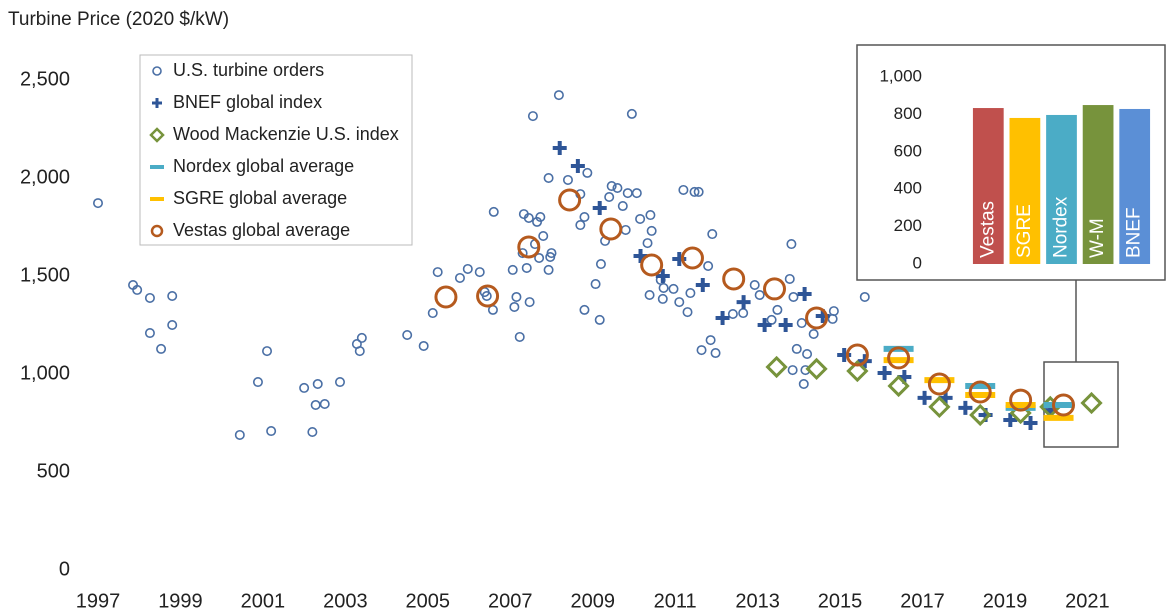 Image resolution: width=1173 pixels, height=614 pixels. I want to click on inset-y-tick-label: 1,000, so click(900, 75).